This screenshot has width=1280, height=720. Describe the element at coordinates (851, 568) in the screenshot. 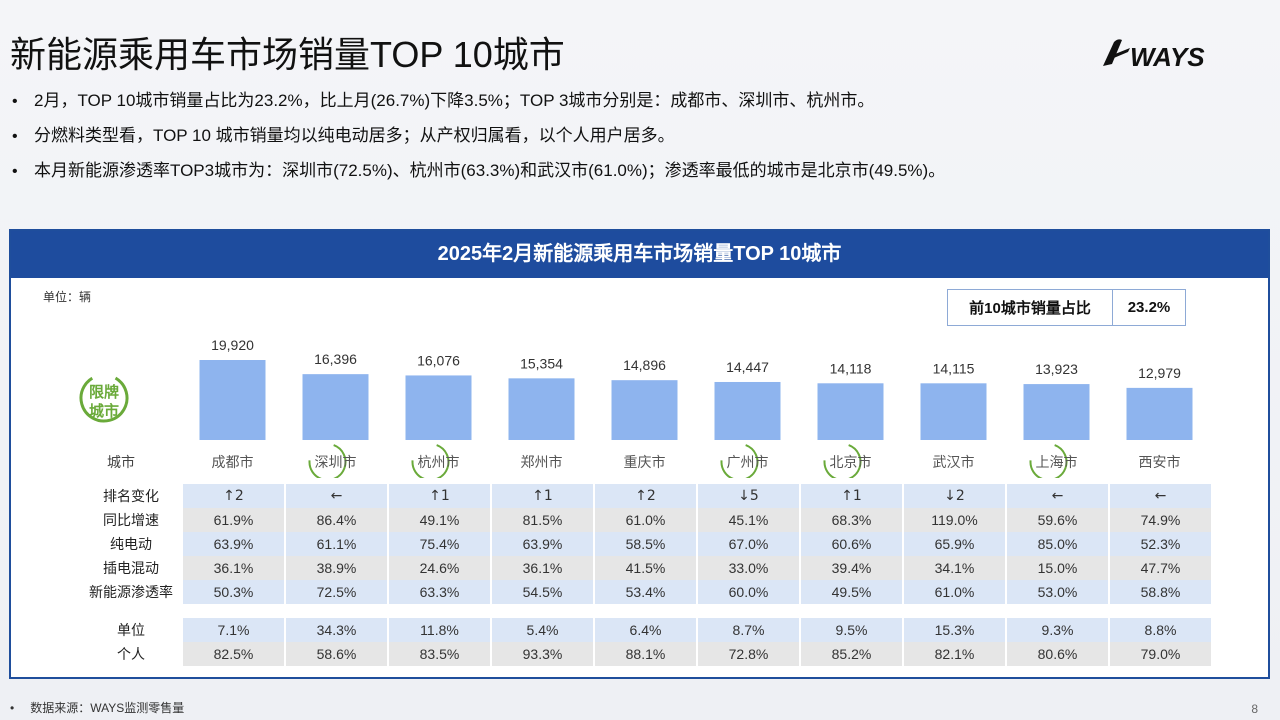

I see `table-cell: 39.4%` at that location.